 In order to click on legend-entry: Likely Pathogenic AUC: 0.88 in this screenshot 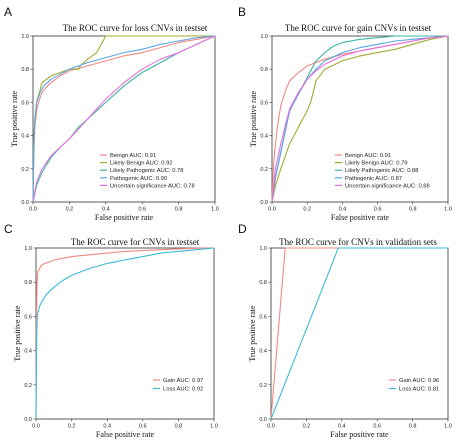, I will do `click(381, 171)`.